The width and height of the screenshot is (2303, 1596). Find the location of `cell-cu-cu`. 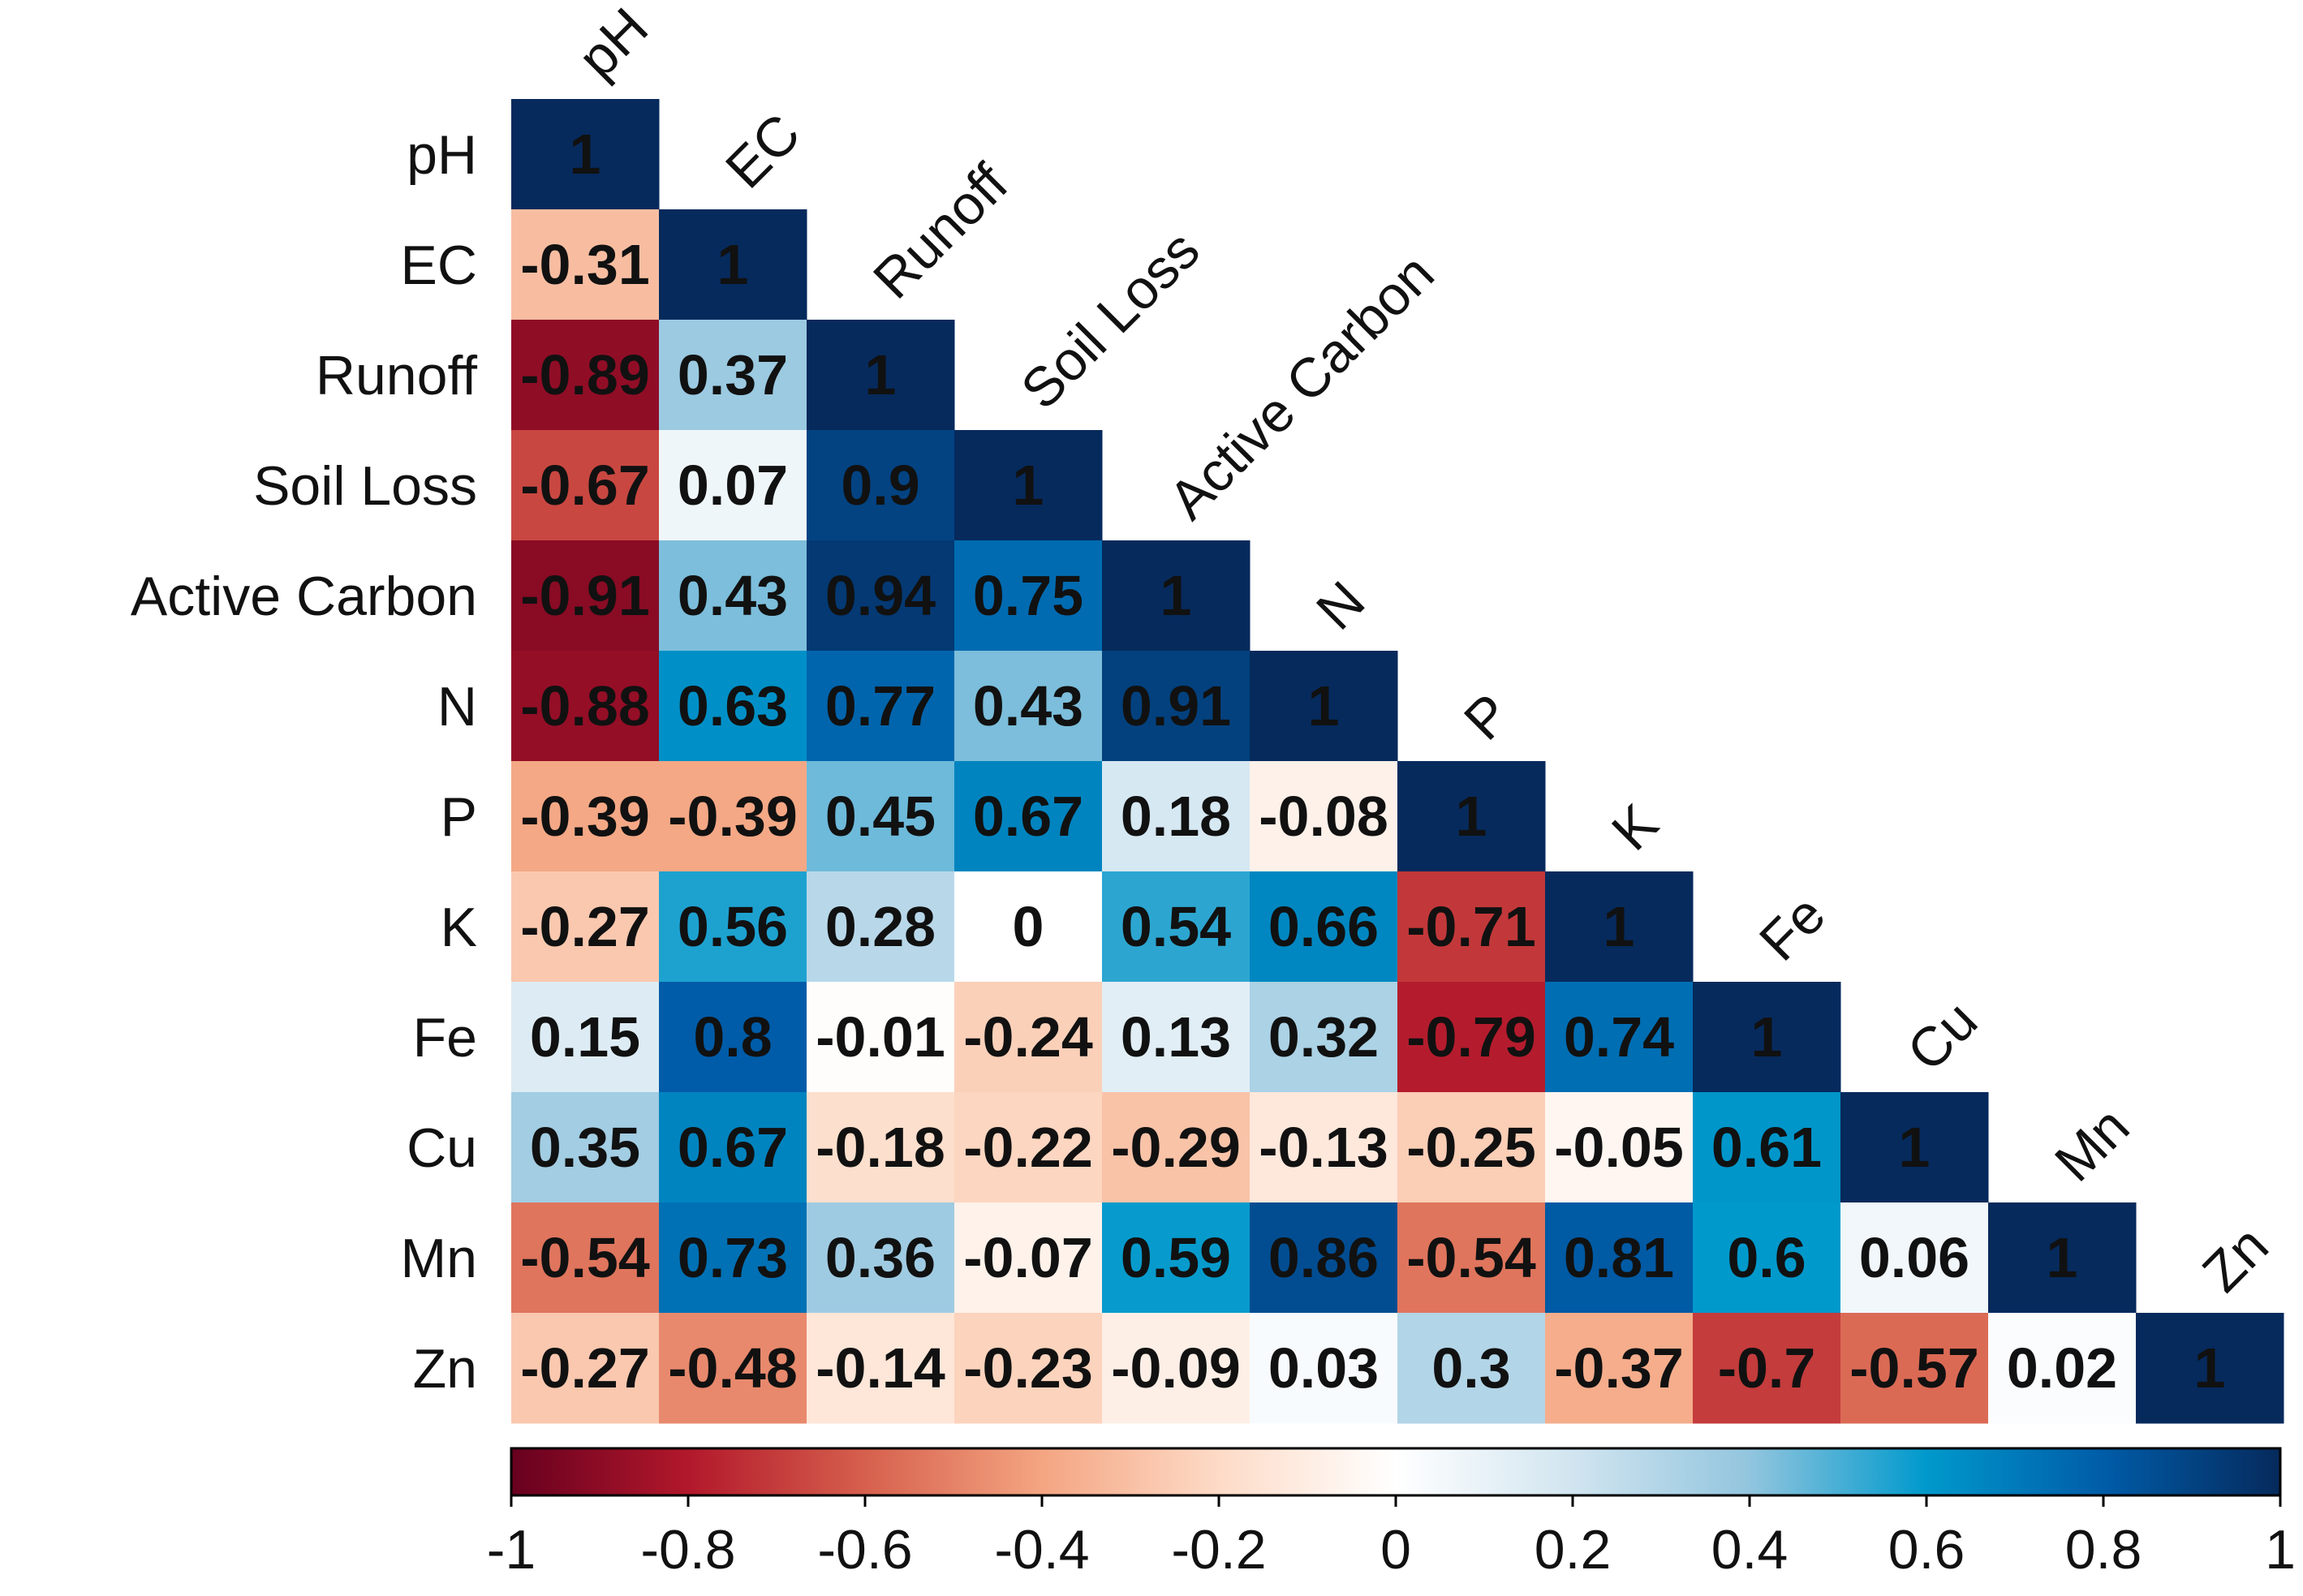

cell-cu-cu is located at coordinates (1914, 1147).